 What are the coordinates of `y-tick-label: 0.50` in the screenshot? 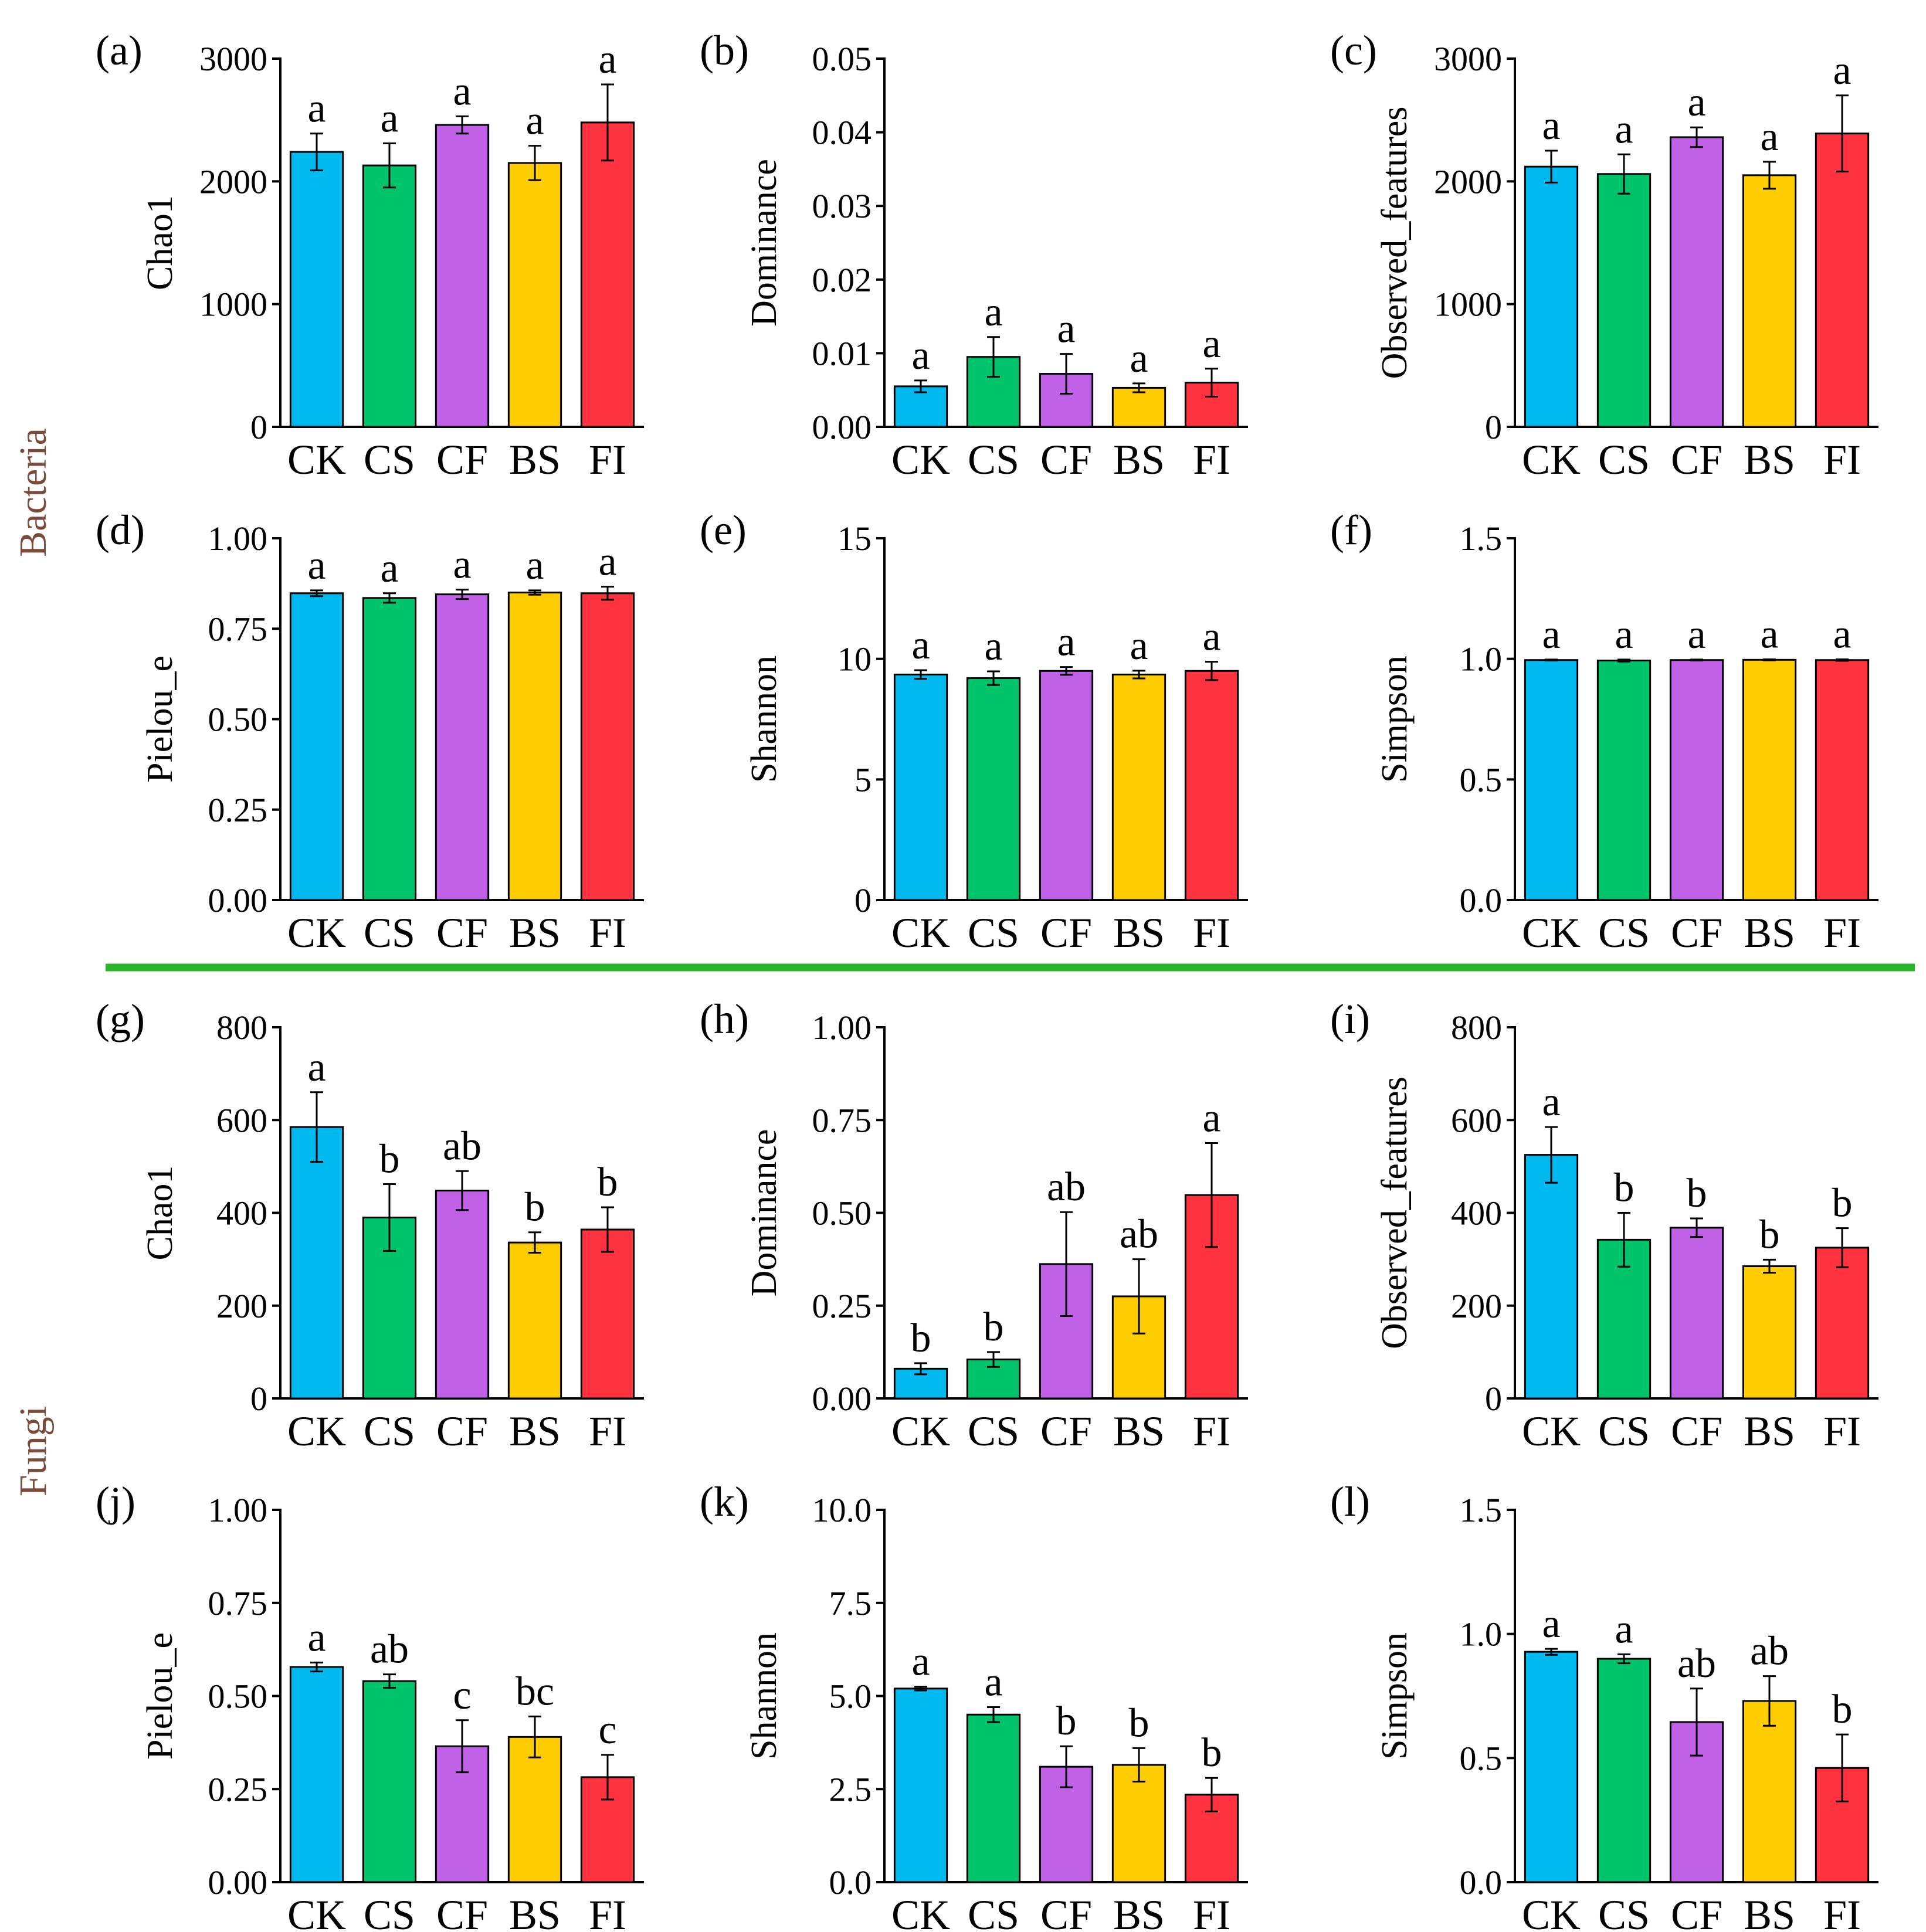 It's located at (238, 1697).